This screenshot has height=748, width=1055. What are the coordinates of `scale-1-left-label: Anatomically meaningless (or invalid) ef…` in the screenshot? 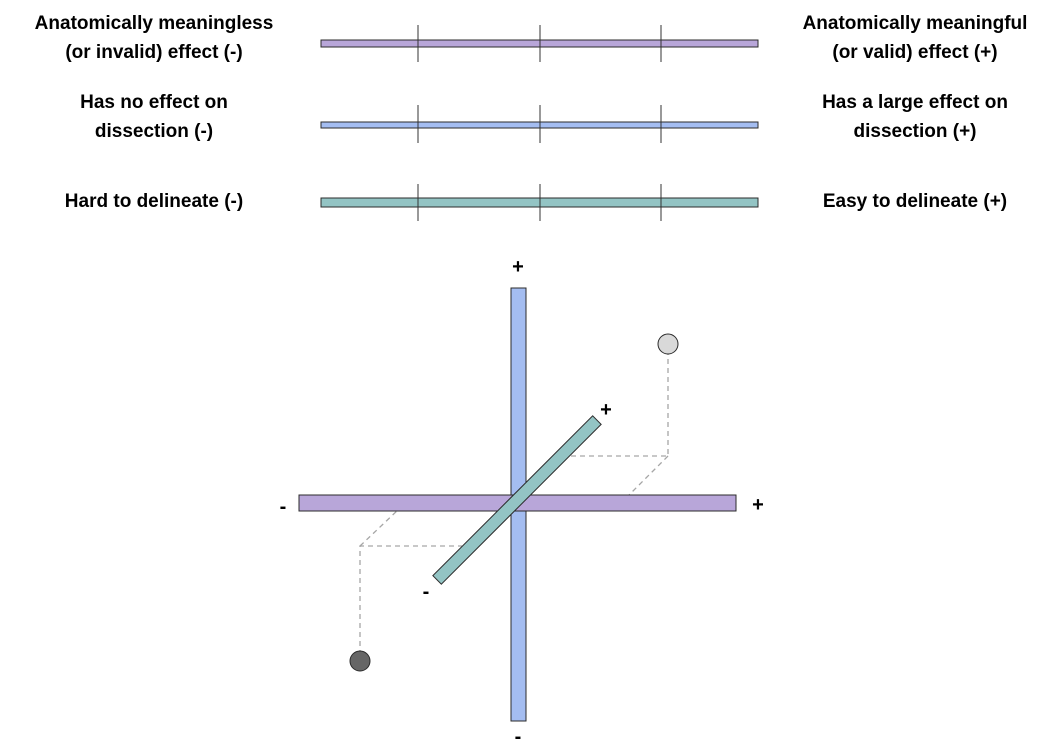 It's located at (154, 38).